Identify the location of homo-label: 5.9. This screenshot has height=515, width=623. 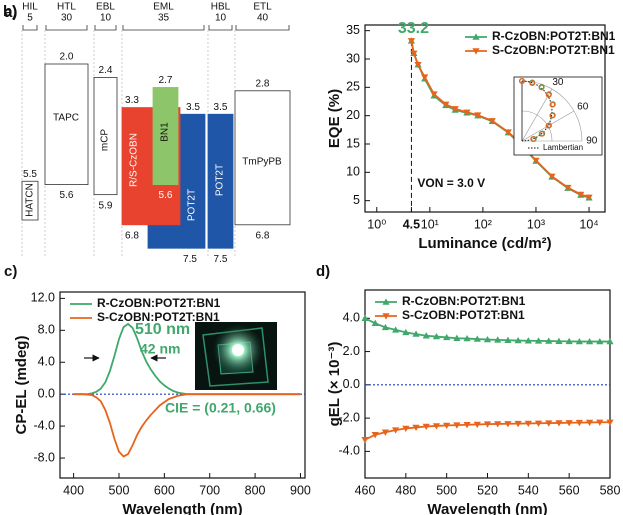
(106, 205).